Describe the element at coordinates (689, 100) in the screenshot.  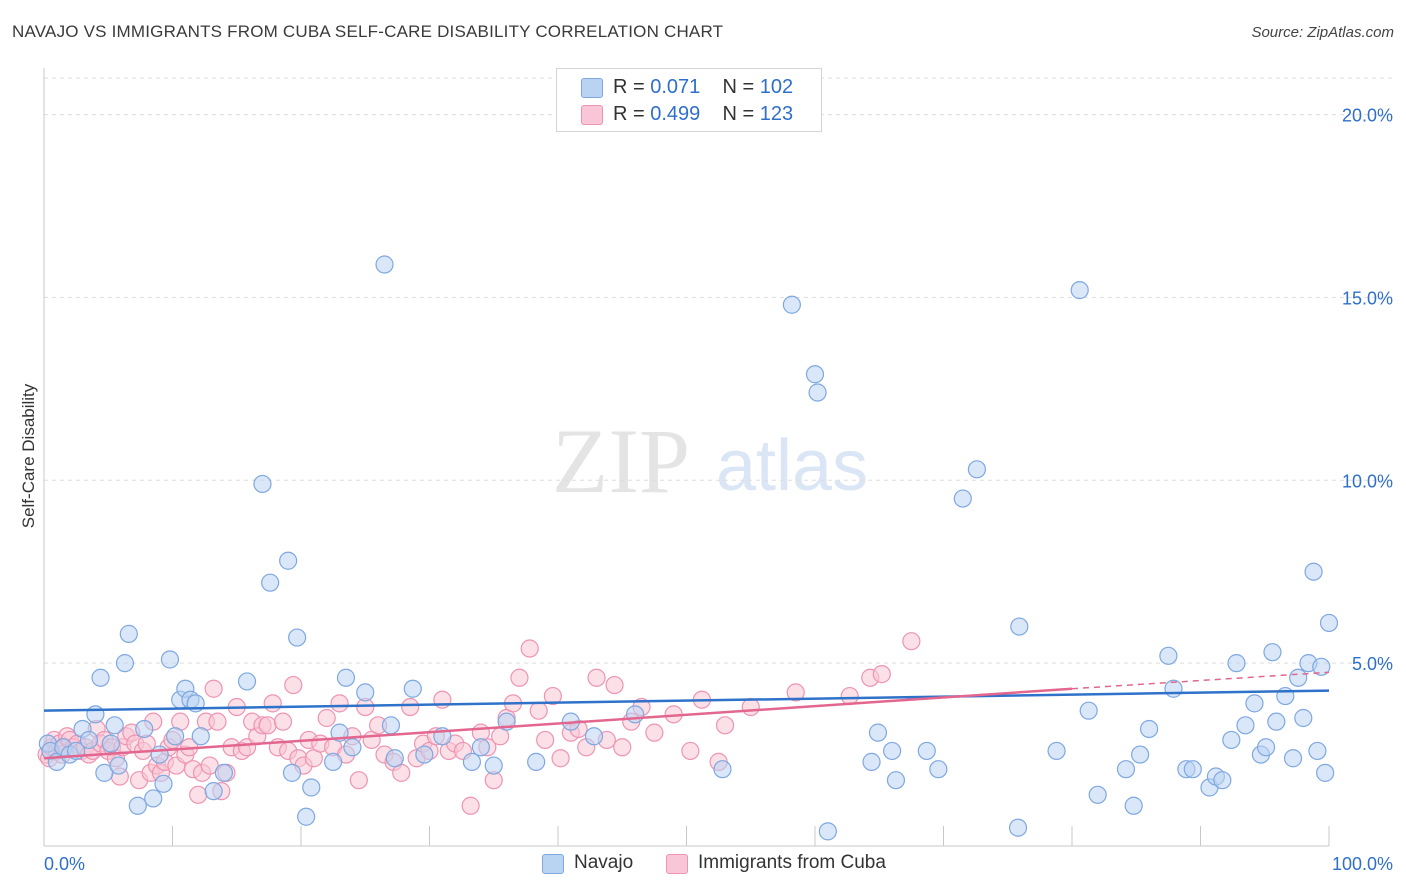
I see `stats-legend: R = 0.071 N = 102 R = 0.499 N = 123` at that location.